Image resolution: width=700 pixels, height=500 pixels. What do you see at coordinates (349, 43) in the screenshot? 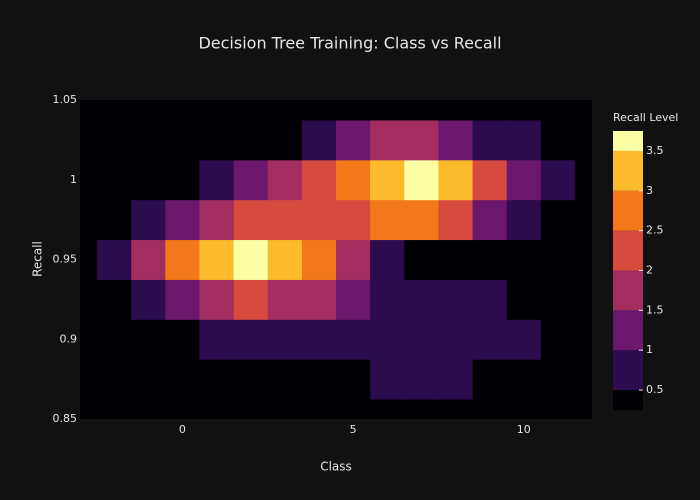
I see `chart-title: Decision Tree Training: Class vs Recall` at bounding box center [349, 43].